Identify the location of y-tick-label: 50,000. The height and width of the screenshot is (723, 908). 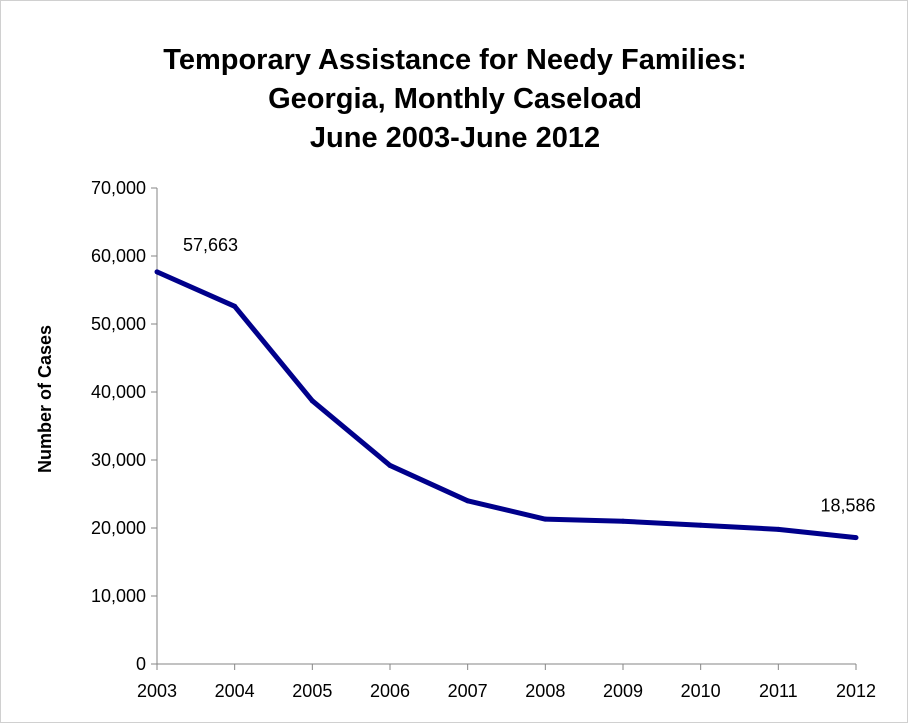
(118, 324).